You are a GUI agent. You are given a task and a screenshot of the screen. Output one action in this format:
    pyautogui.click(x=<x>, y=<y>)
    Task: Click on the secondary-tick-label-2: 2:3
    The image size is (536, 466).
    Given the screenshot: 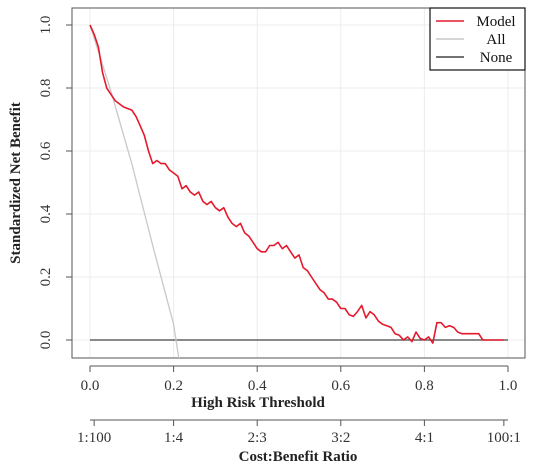 What is the action you would take?
    pyautogui.click(x=257, y=438)
    